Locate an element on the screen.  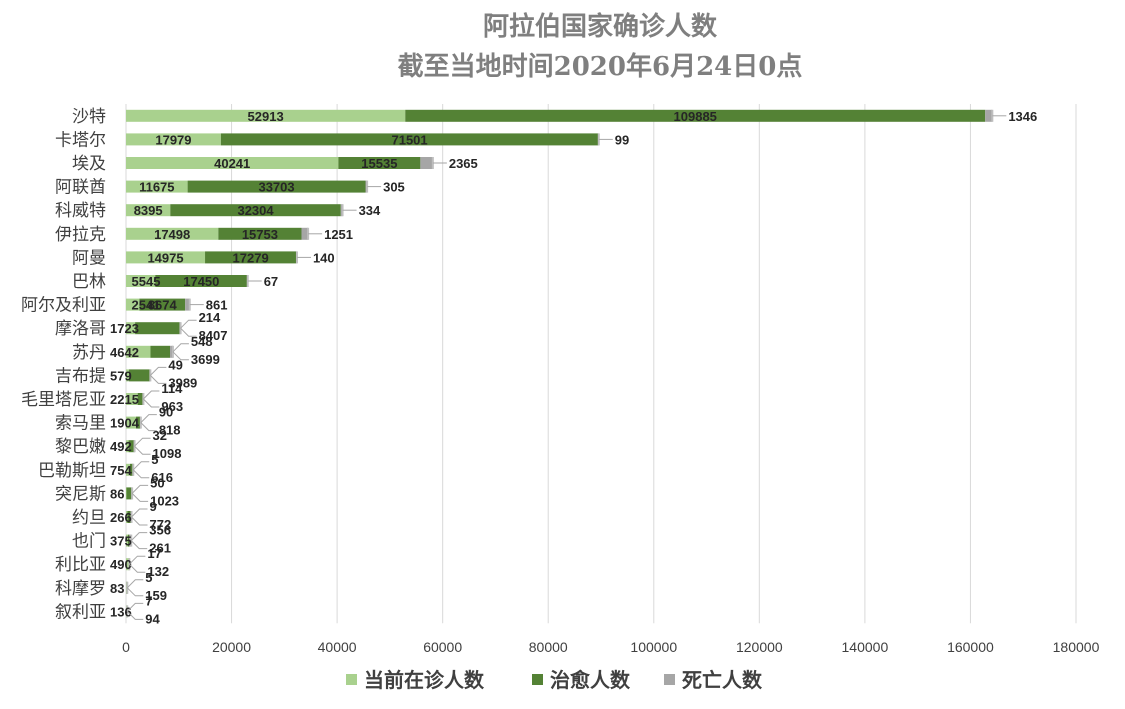
data-label: 266 is located at coordinates (121, 517).